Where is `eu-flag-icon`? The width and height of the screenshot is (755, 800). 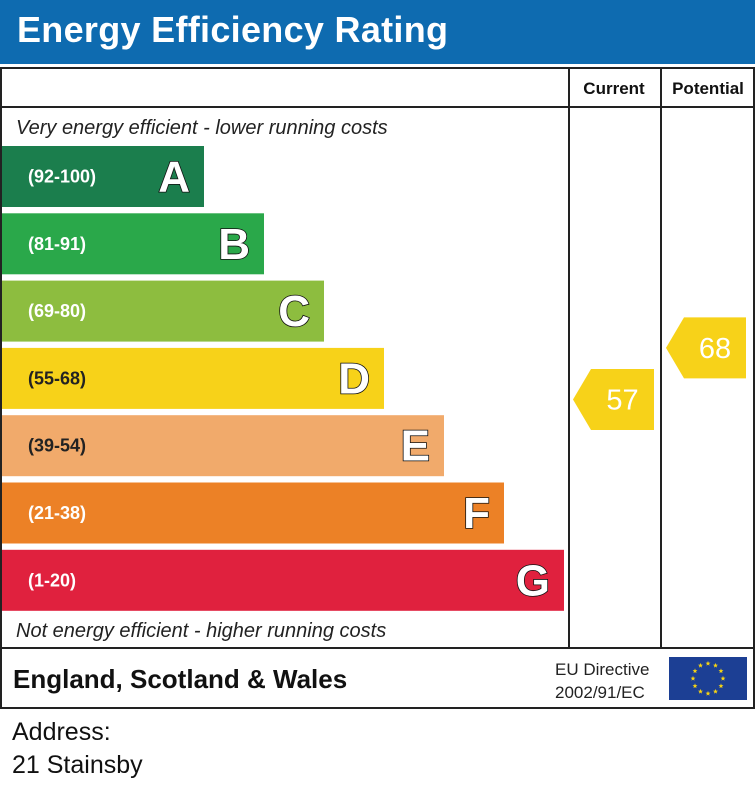 eu-flag-icon is located at coordinates (708, 678).